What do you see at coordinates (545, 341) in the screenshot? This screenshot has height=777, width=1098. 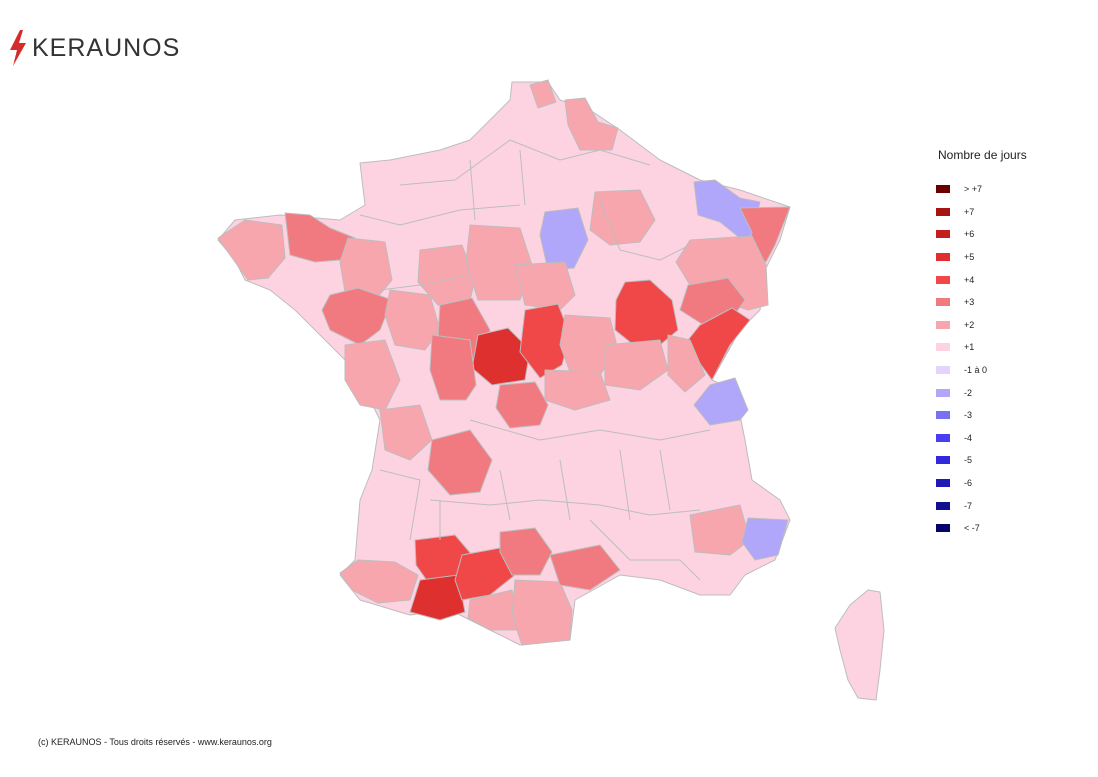 I see `dept-cher` at bounding box center [545, 341].